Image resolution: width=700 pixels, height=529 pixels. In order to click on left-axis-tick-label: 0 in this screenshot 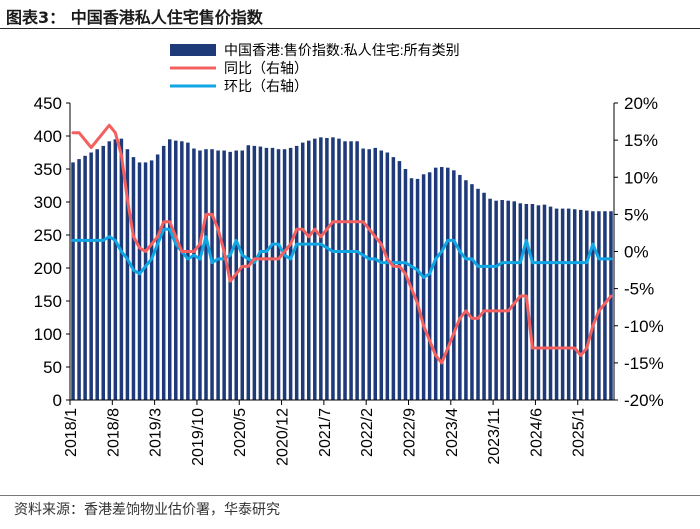, I will do `click(57, 400)`.